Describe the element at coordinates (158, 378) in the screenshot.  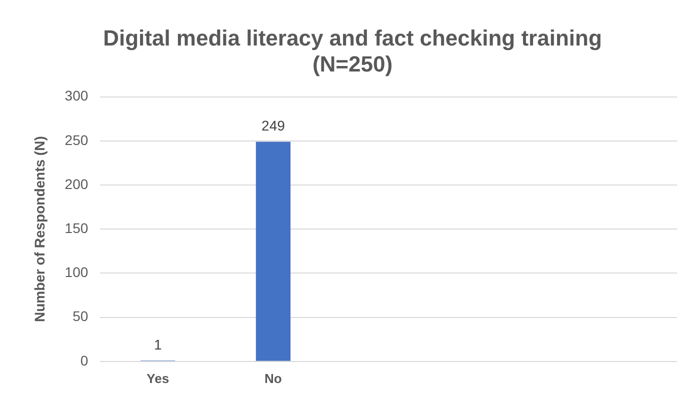
I see `x-tick-label: Yes` at that location.